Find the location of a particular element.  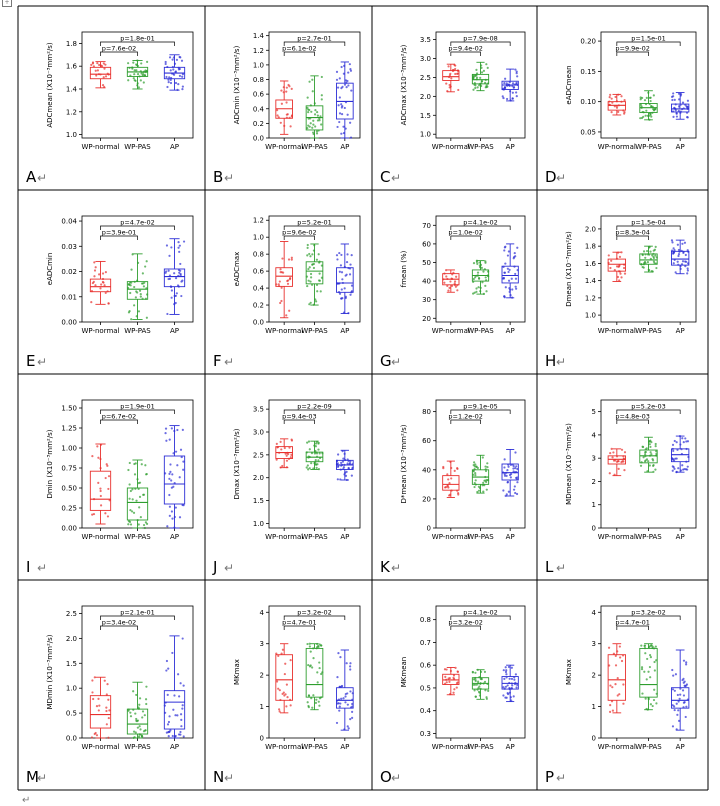

y-tick-label: 1.8 is located at coordinates (590, 247).